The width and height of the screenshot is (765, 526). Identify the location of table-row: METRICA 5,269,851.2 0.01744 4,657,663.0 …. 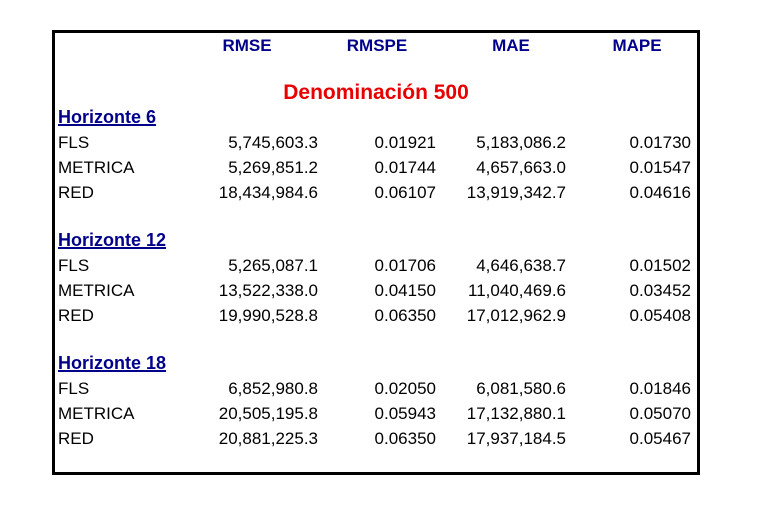
(376, 167).